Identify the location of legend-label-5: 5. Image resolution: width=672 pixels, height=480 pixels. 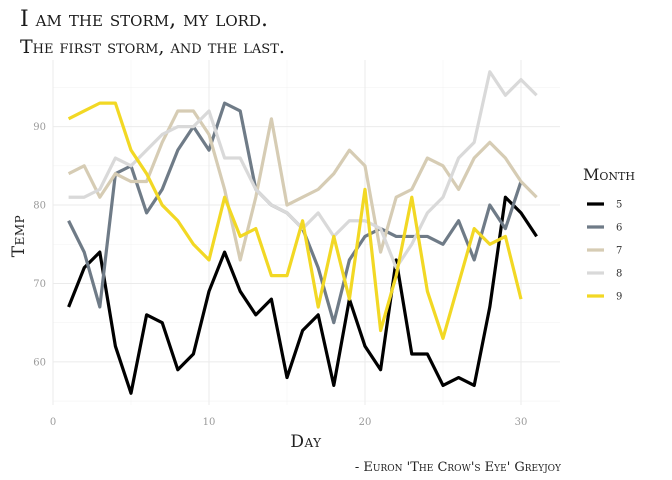
(619, 205).